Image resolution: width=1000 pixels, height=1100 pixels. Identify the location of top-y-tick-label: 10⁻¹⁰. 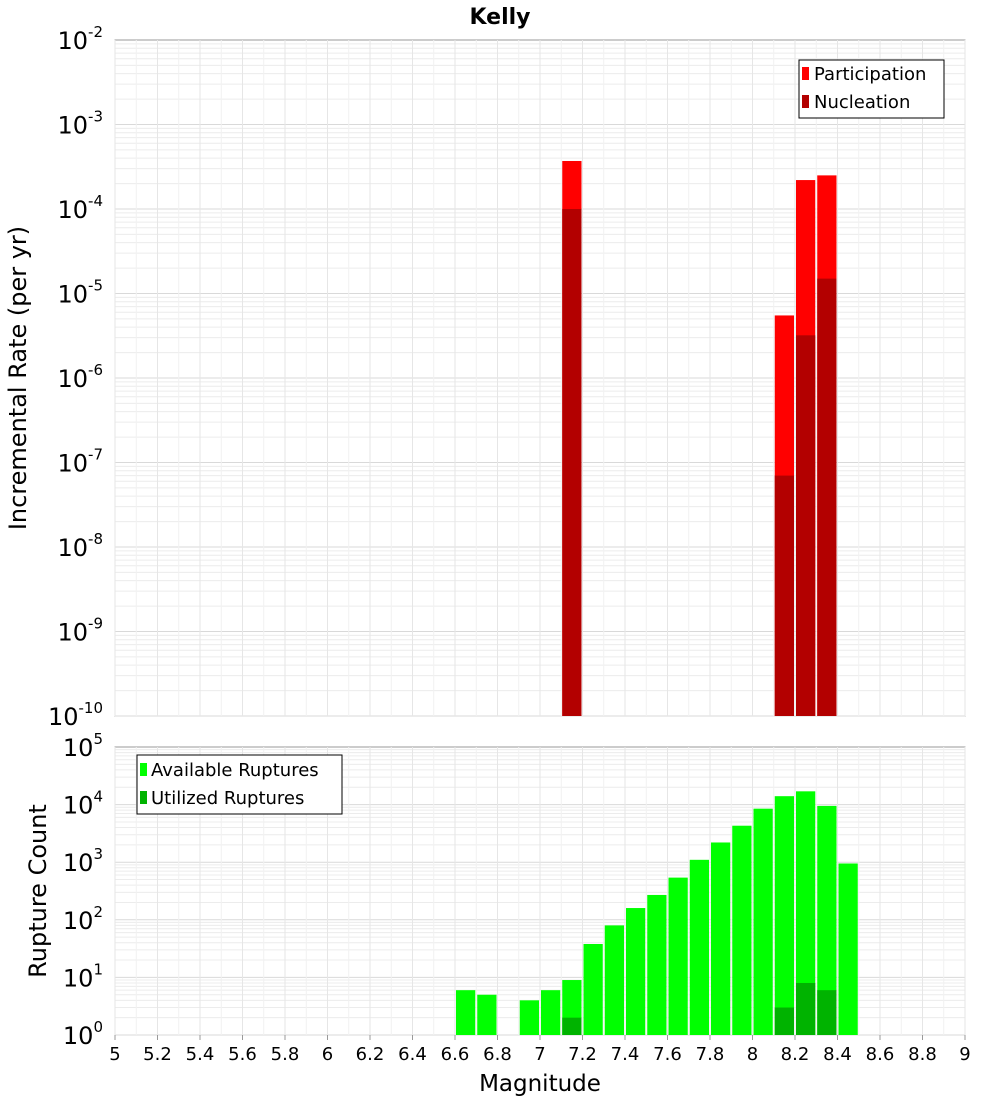
(75, 715).